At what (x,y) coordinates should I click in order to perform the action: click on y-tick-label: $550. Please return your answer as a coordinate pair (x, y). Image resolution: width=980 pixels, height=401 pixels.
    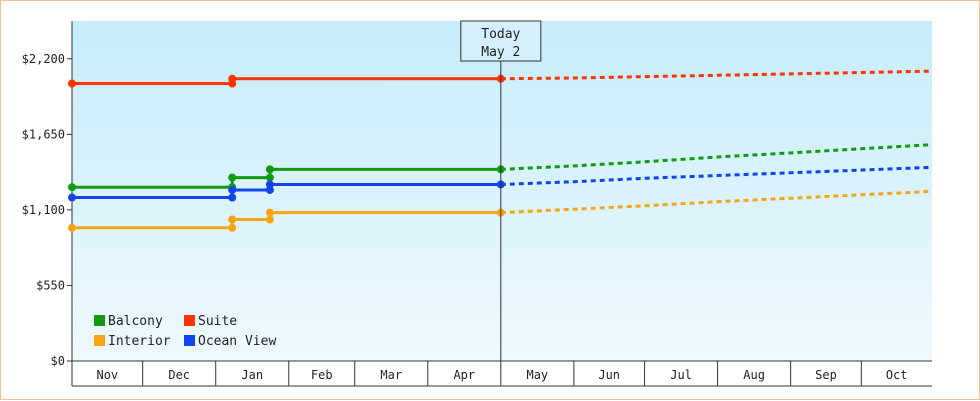
    Looking at the image, I should click on (50, 285).